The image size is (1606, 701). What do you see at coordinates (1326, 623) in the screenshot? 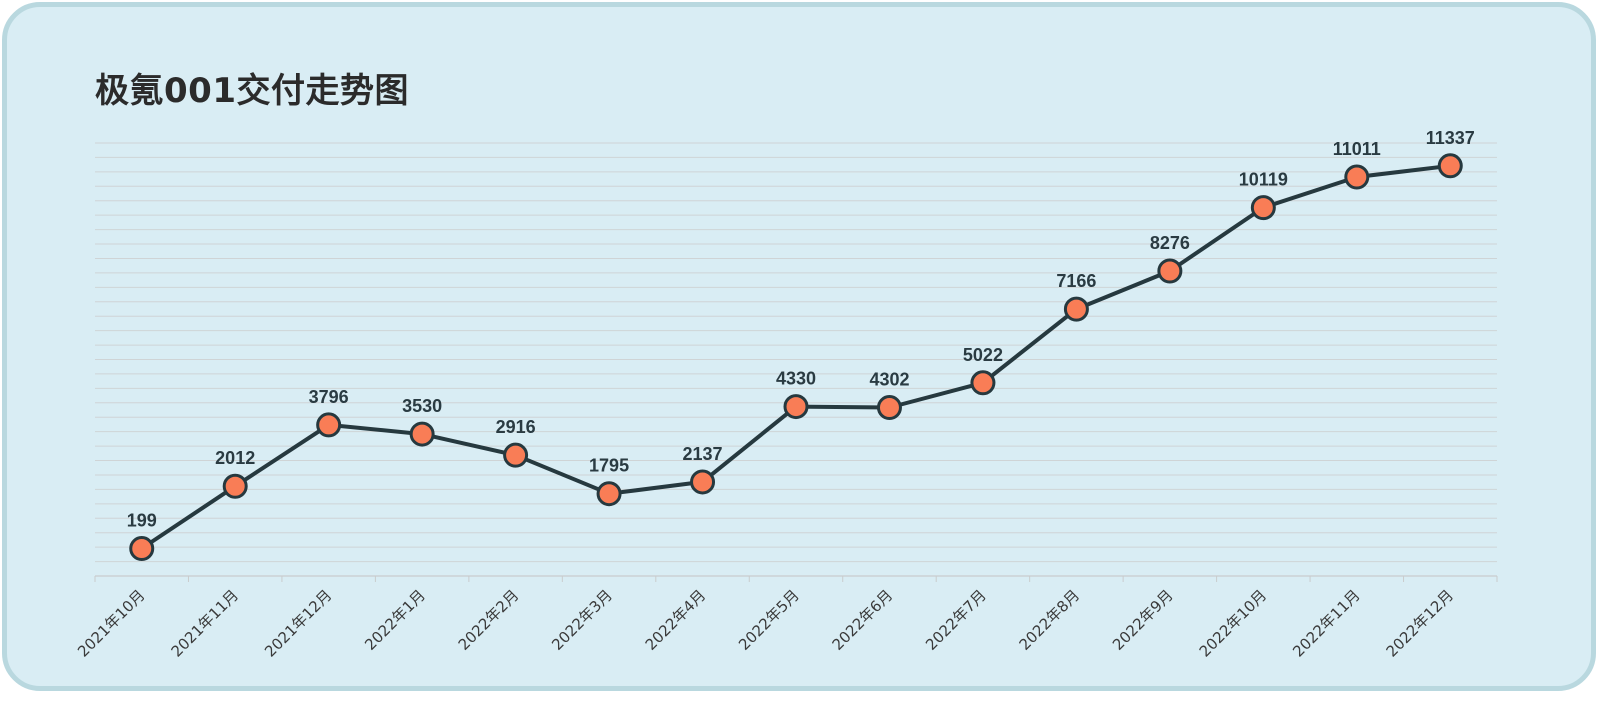
I see `x-tick-label: 2022年11月` at bounding box center [1326, 623].